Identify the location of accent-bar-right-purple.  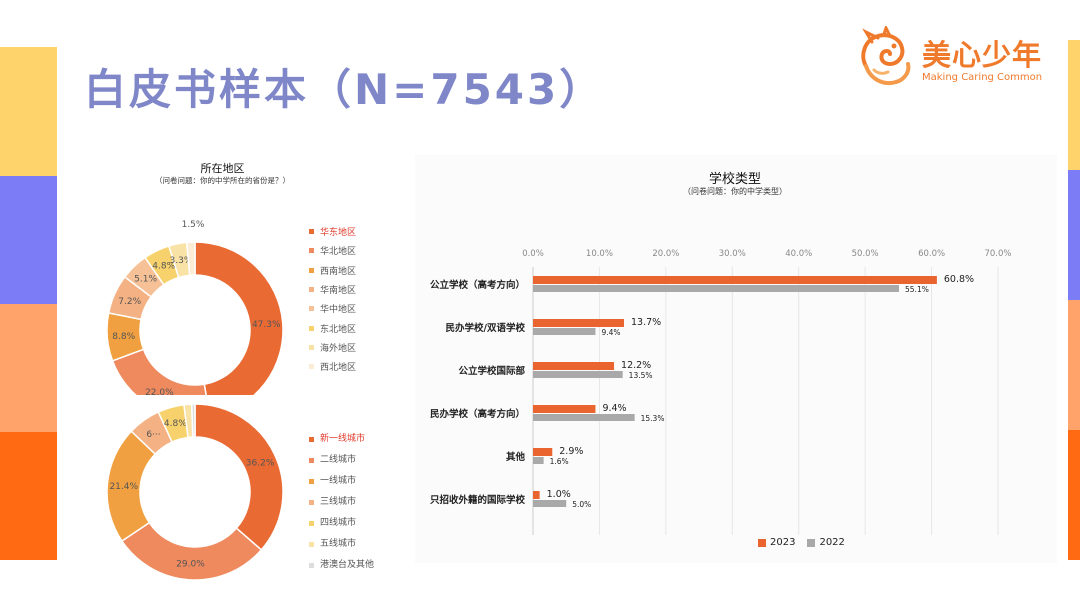
(1074, 235).